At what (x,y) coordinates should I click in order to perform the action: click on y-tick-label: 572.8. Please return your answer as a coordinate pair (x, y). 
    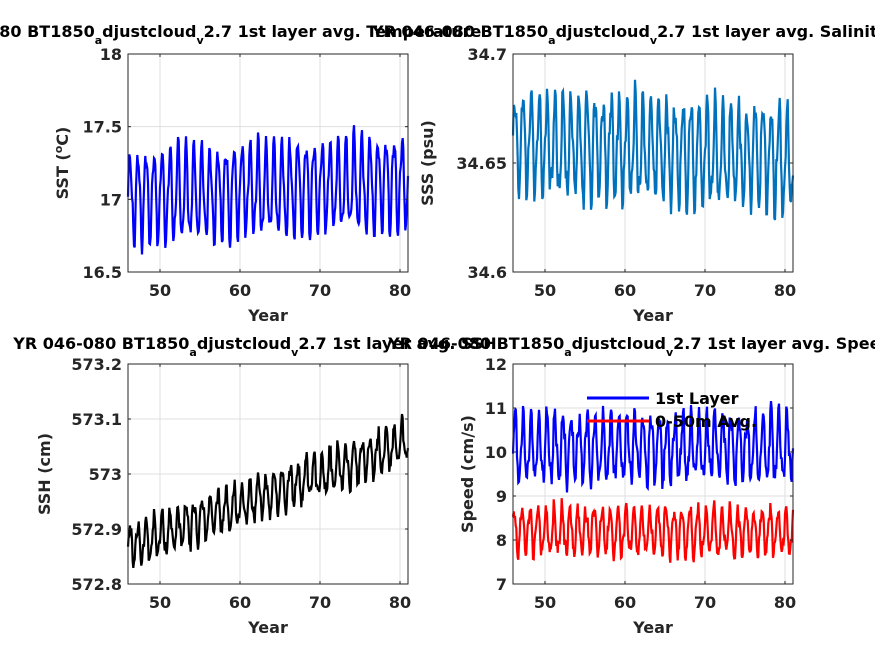
    Looking at the image, I should click on (96, 584).